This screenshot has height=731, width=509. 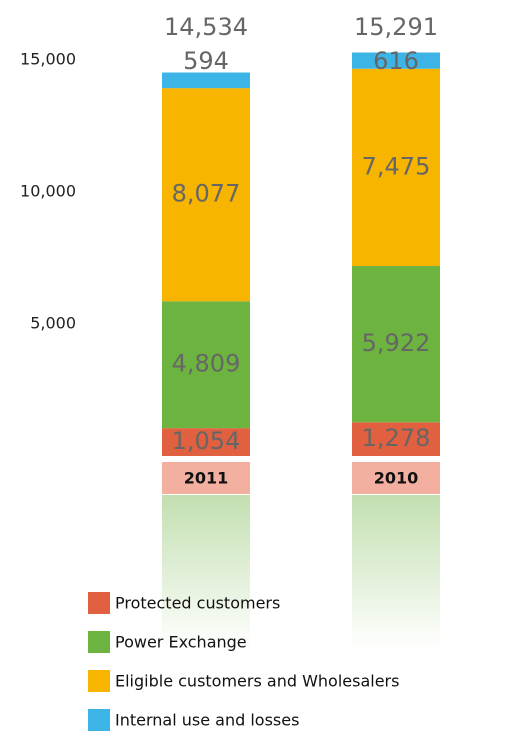 I want to click on value-label: 5,922, so click(x=396, y=343).